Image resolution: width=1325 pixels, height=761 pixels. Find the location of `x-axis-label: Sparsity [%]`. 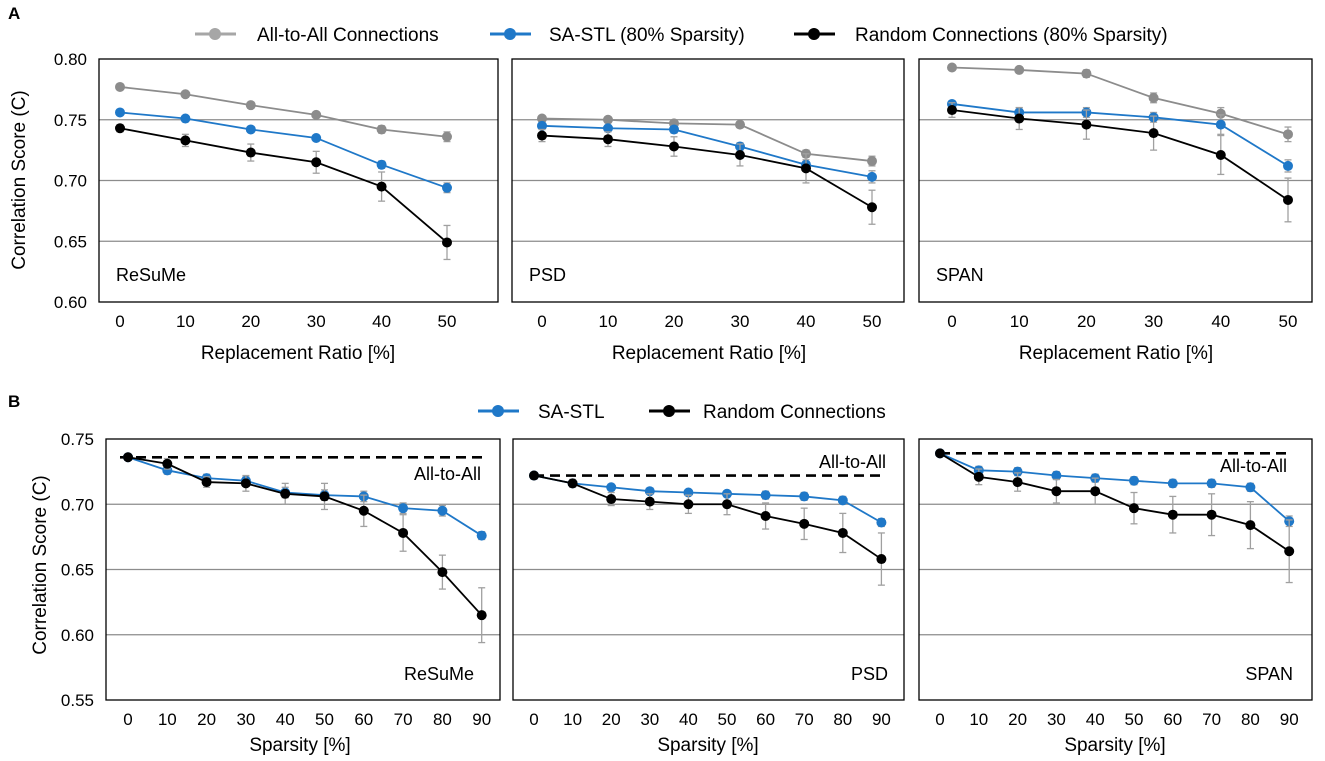

x-axis-label: Sparsity [%] is located at coordinates (1114, 745).